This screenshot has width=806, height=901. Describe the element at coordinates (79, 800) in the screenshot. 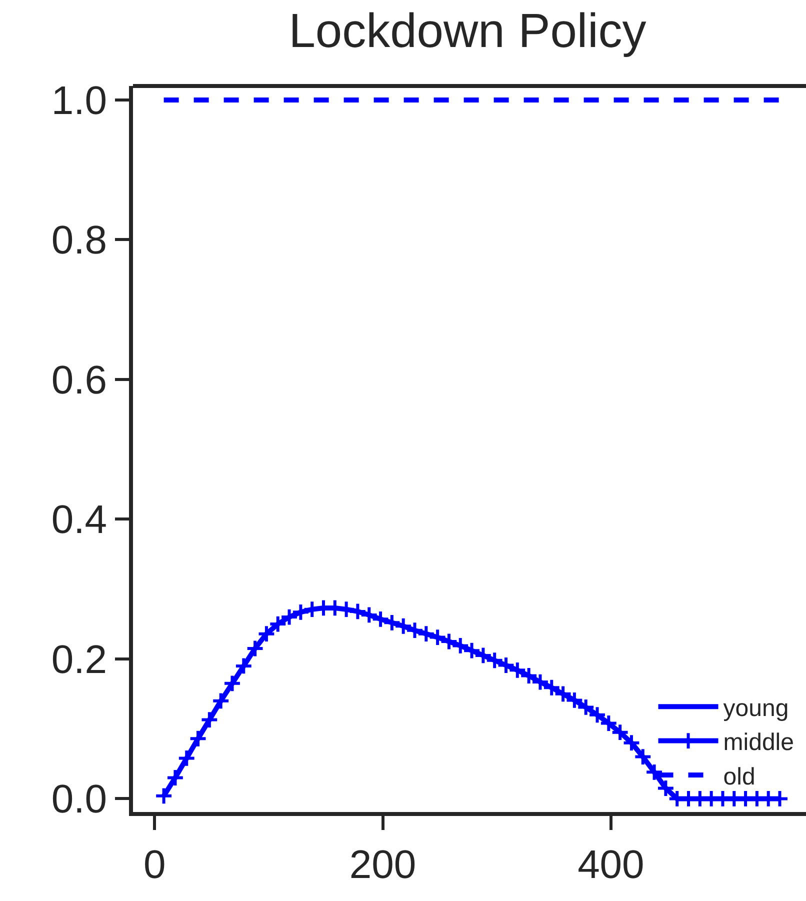

I see `y-tick-label: 0.0` at that location.